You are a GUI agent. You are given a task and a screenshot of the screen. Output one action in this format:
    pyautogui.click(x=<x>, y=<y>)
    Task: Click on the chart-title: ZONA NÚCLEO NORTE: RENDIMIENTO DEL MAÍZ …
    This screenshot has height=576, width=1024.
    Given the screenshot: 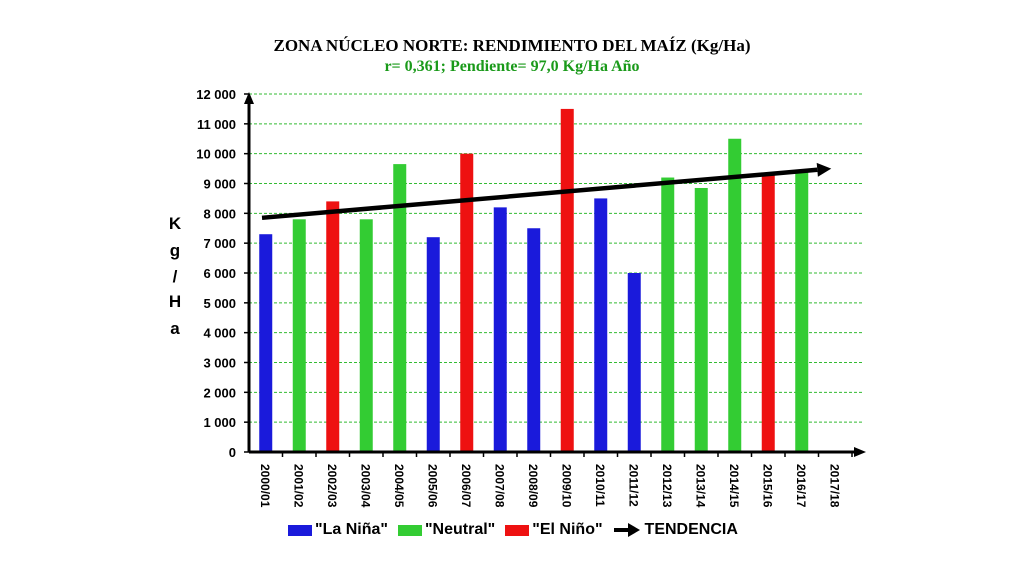 What is the action you would take?
    pyautogui.click(x=512, y=45)
    